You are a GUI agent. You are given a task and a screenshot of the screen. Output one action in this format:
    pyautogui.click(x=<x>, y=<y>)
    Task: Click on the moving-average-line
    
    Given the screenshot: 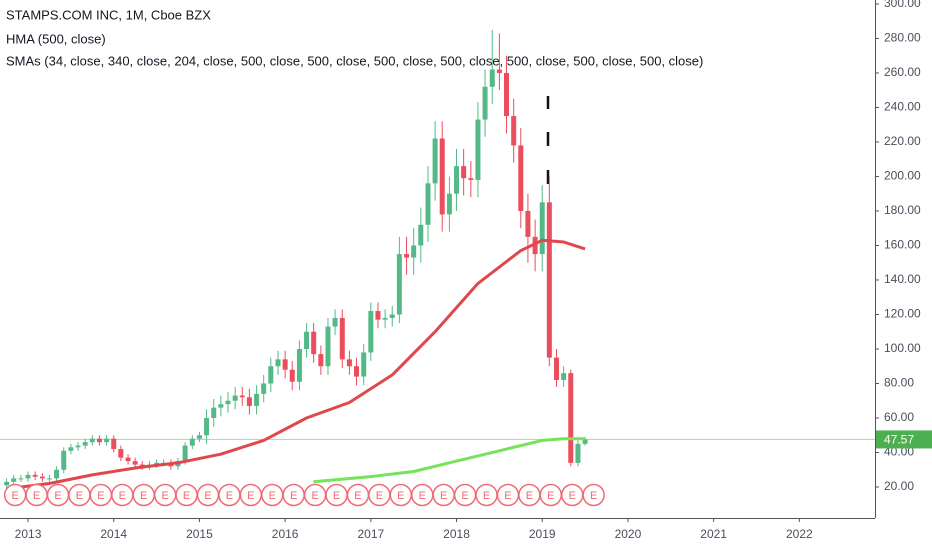 What is the action you would take?
    pyautogui.click(x=449, y=460)
    